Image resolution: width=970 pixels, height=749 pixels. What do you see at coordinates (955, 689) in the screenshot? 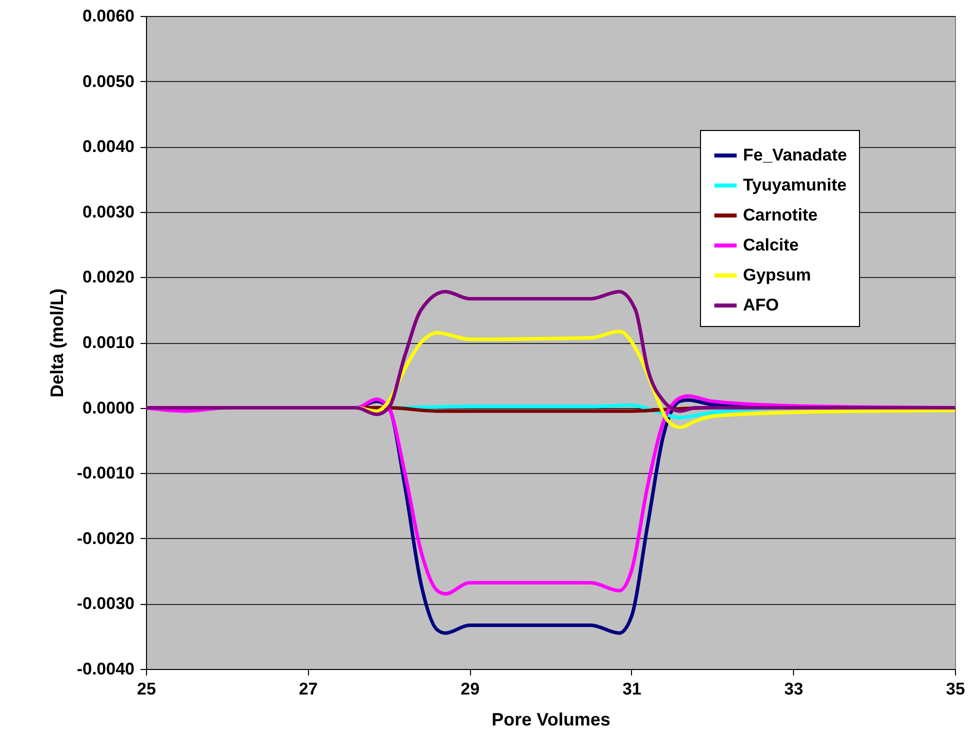
I see `x-tick-label: 35` at bounding box center [955, 689].